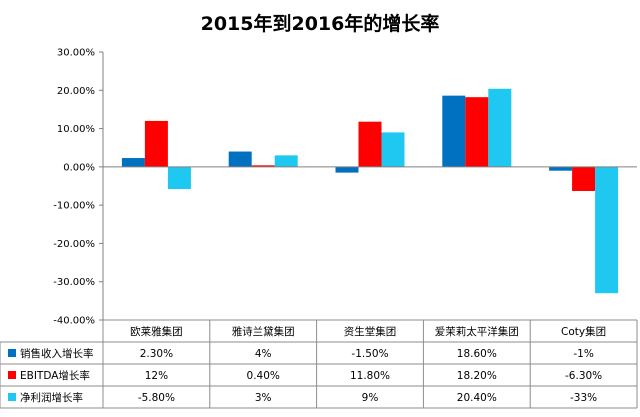 The image size is (640, 417). I want to click on data-value-label: -5.80%, so click(156, 398).